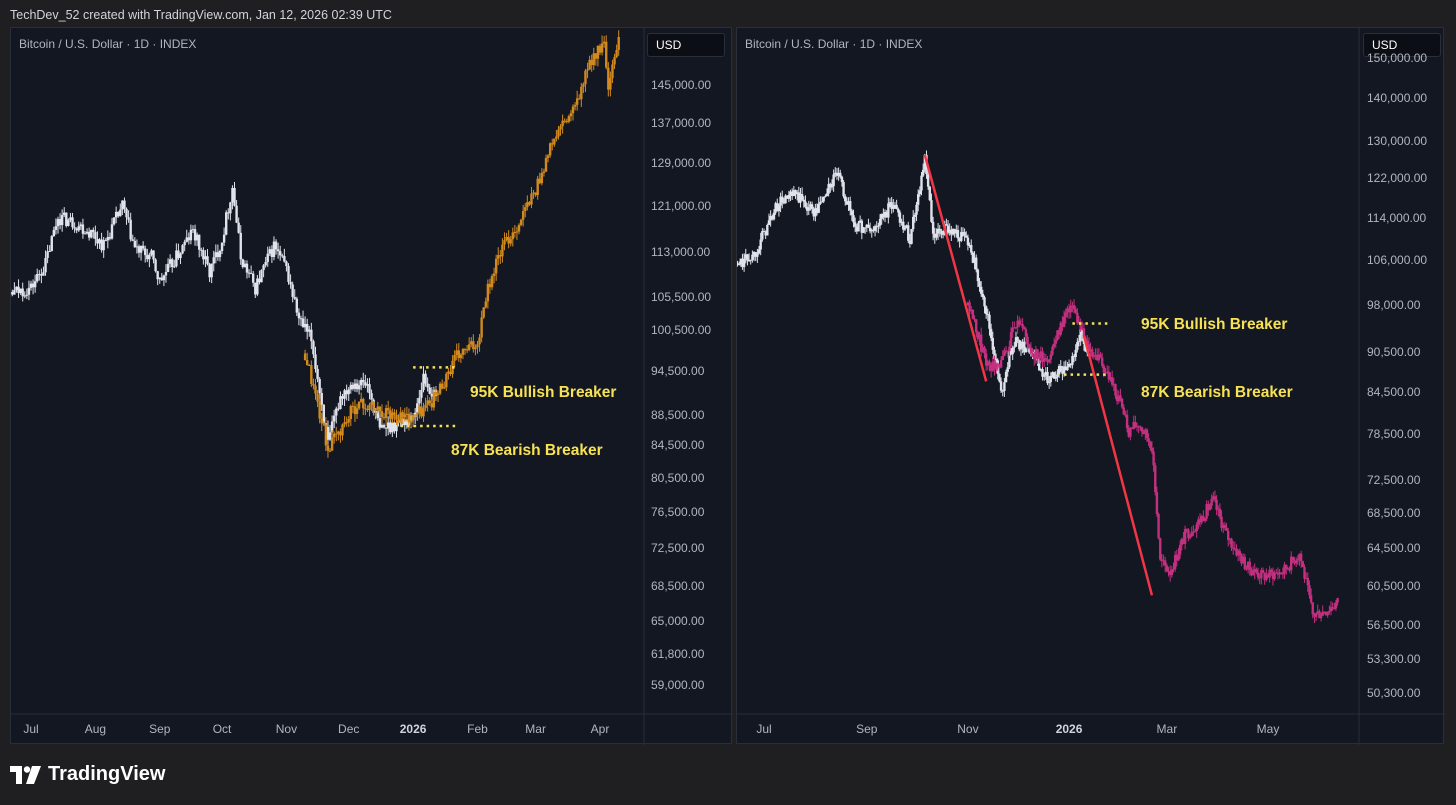 The width and height of the screenshot is (1456, 805). I want to click on price-tick-label: 61,800.00, so click(678, 654).